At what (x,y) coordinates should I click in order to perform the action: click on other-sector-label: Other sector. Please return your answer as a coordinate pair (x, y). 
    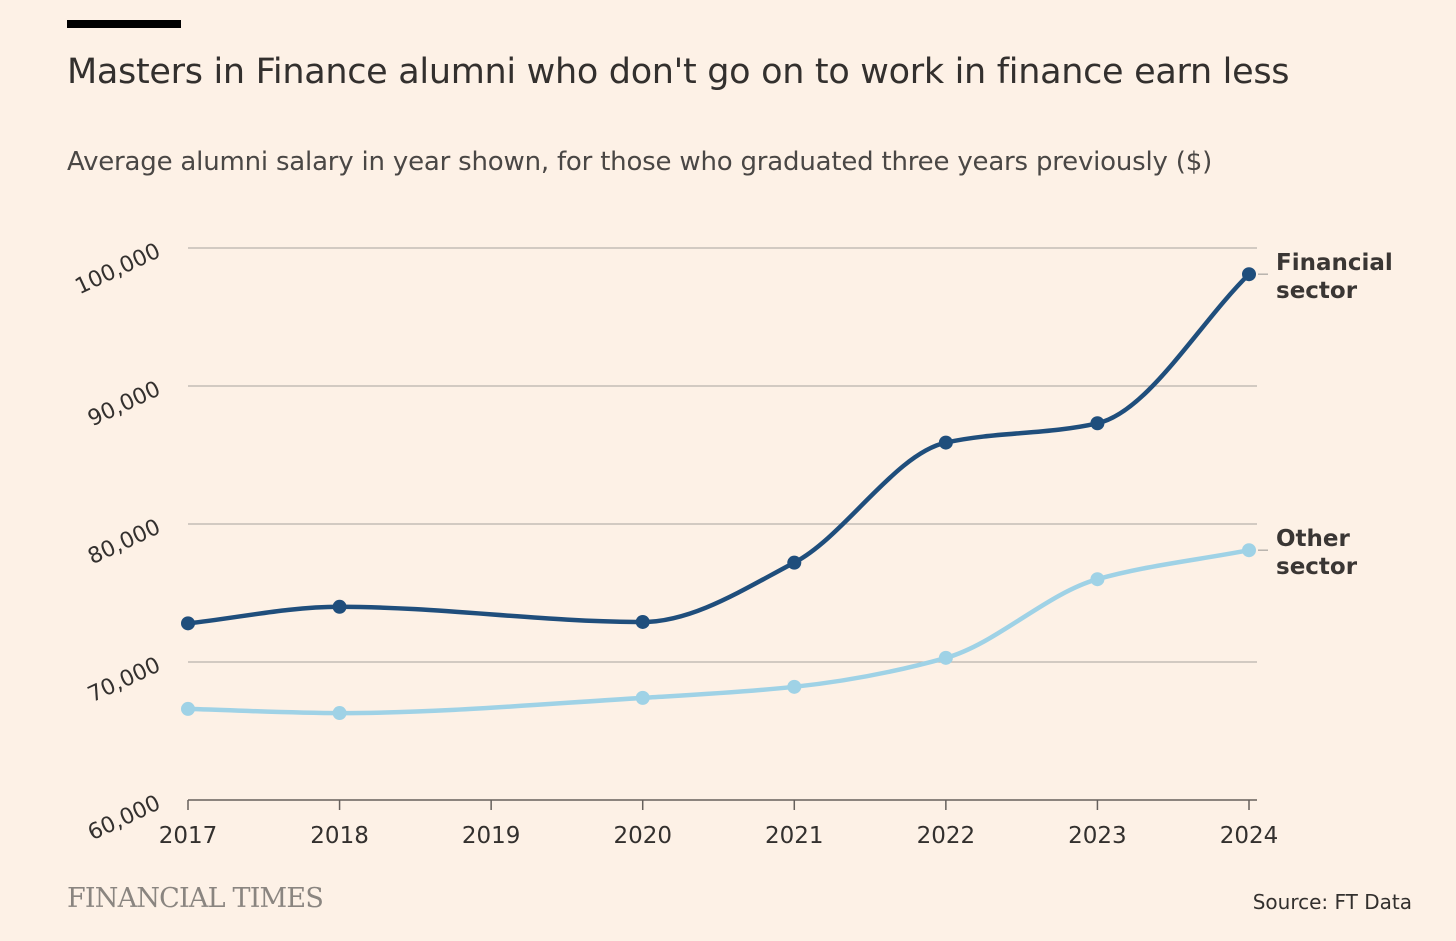
    Looking at the image, I should click on (1317, 553).